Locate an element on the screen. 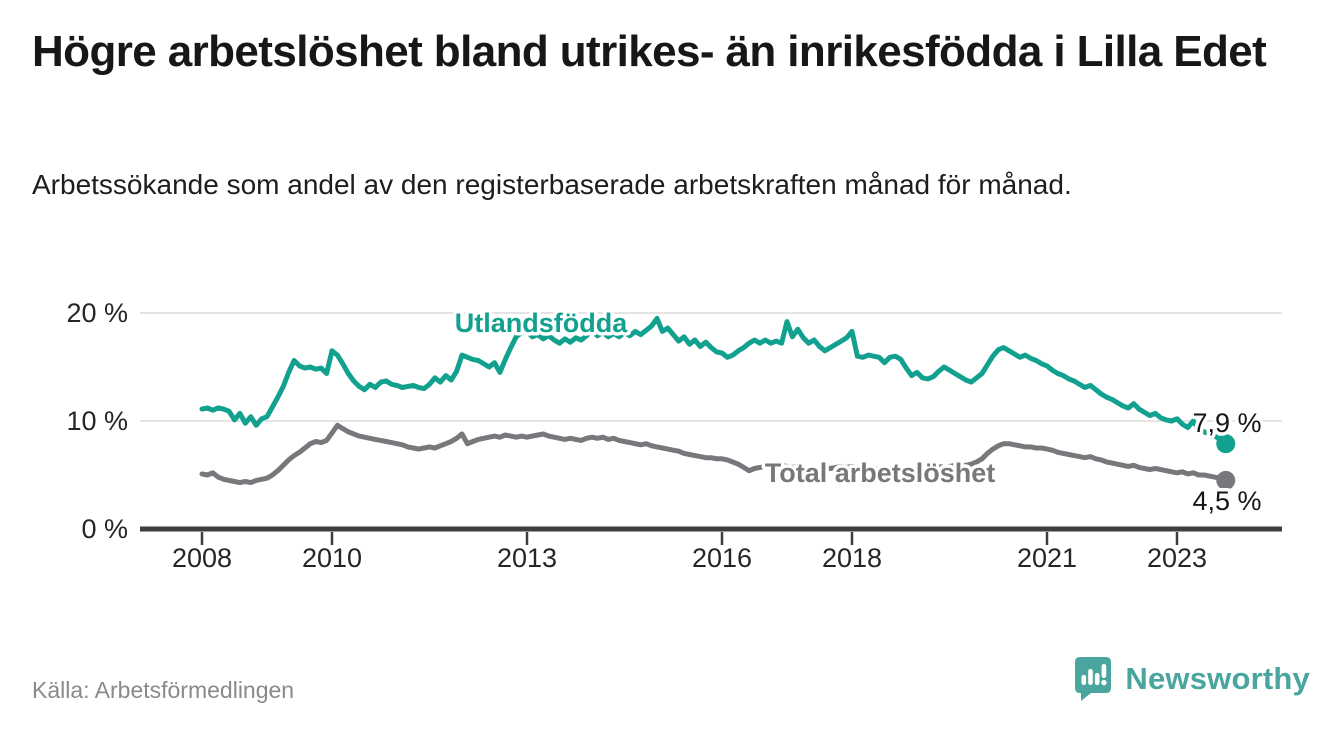 The width and height of the screenshot is (1340, 734). series-line-total is located at coordinates (714, 454).